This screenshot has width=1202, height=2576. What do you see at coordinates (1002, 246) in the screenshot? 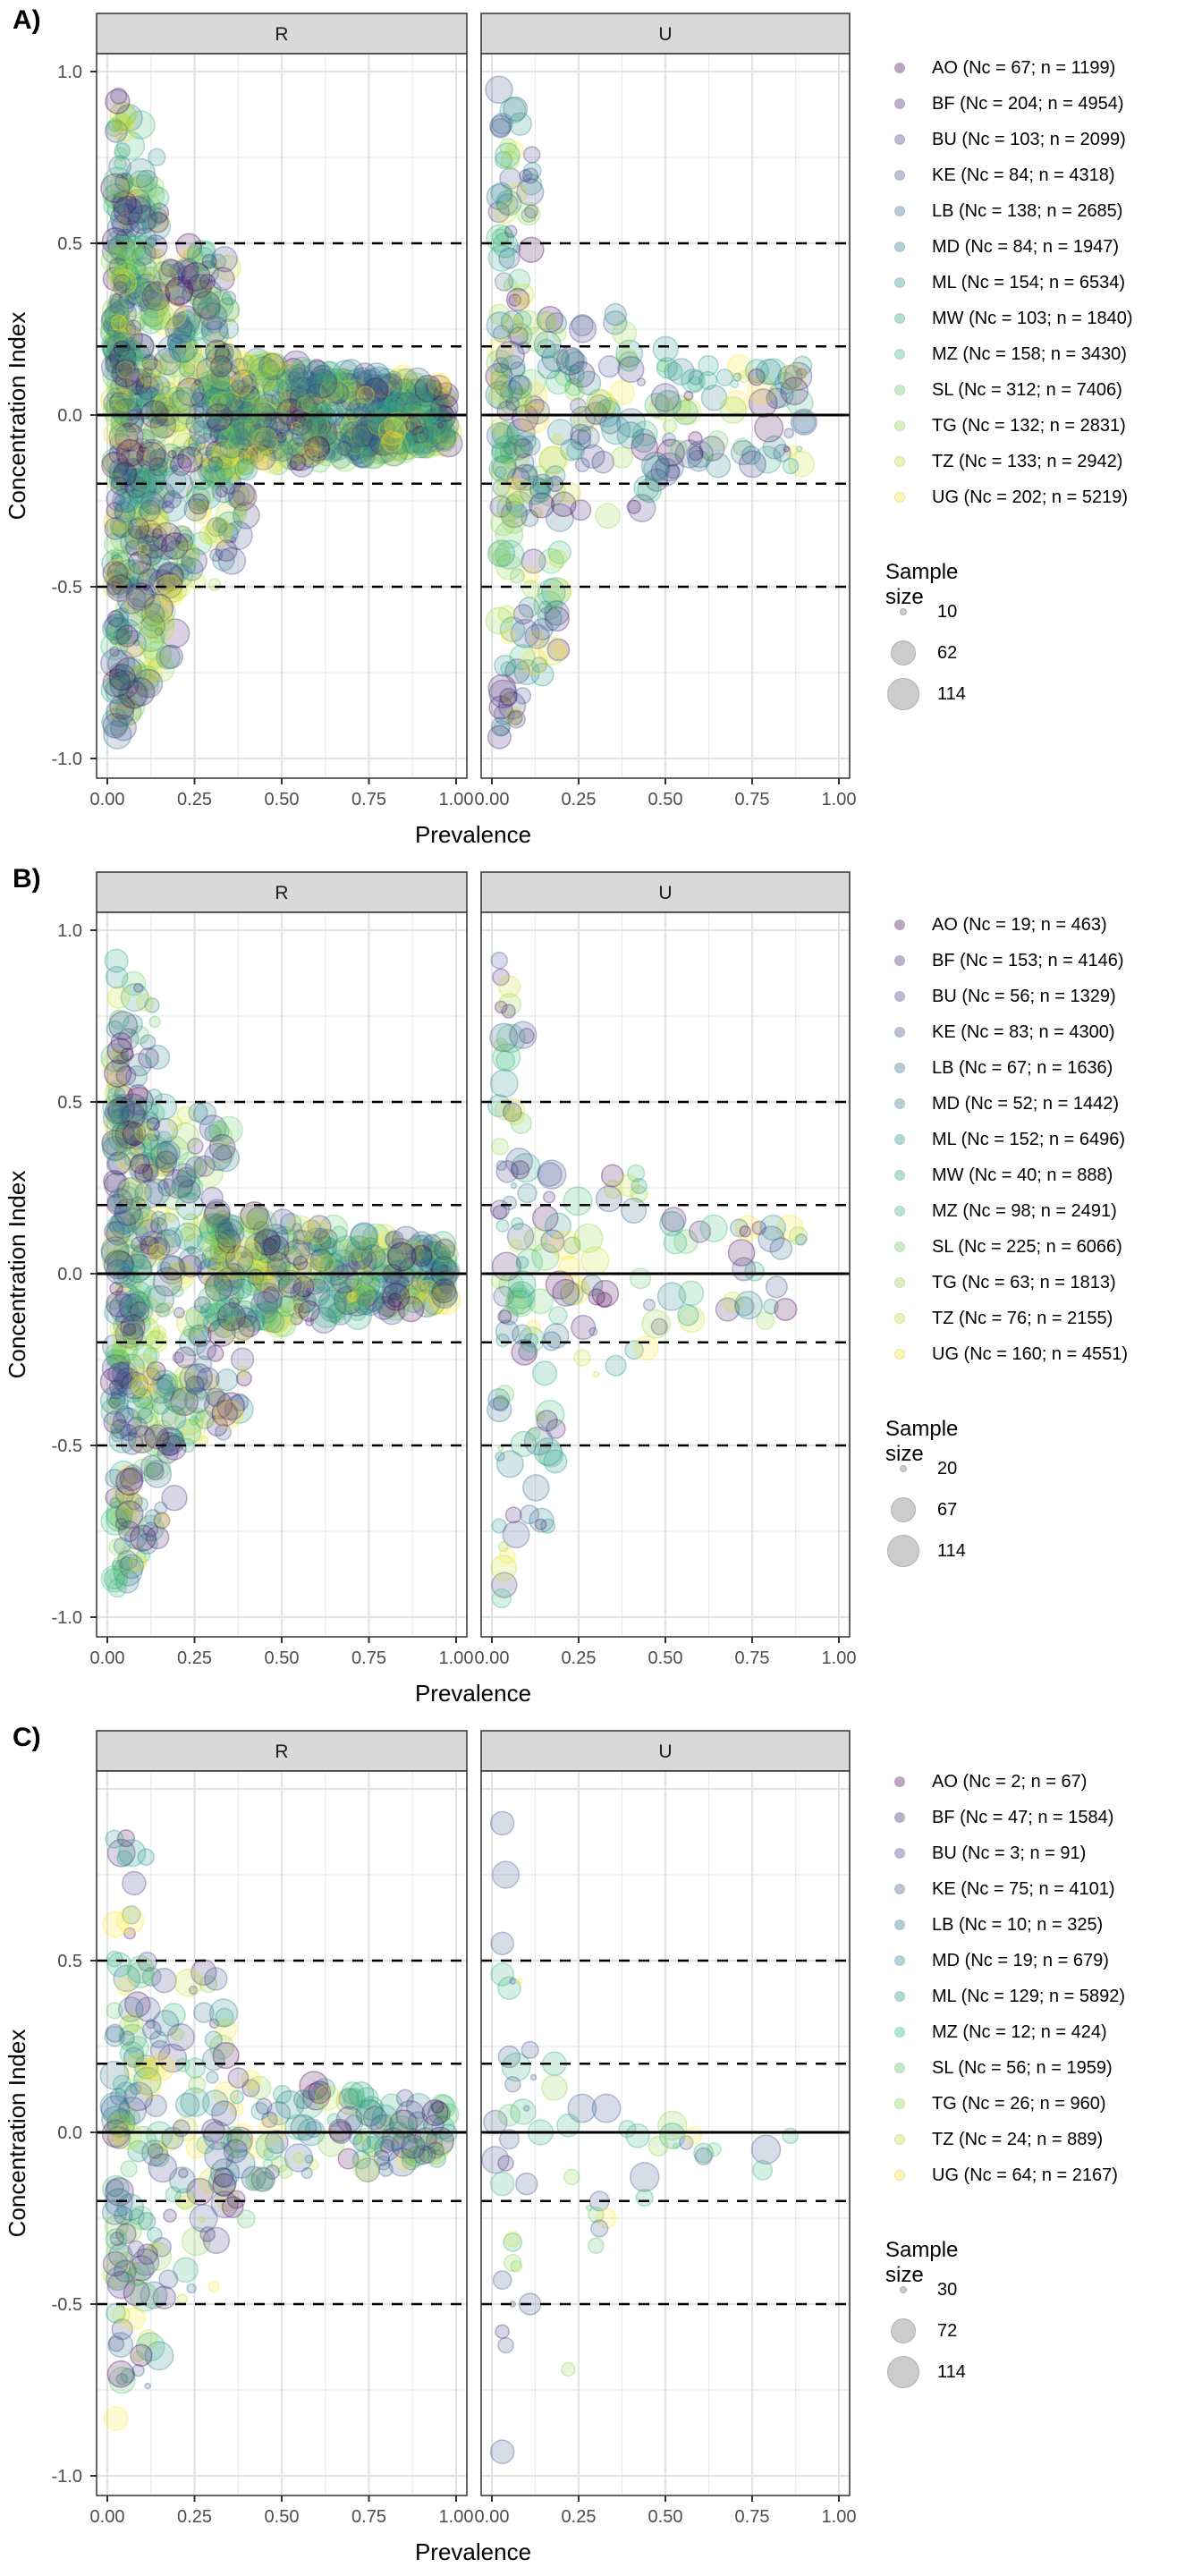
I see `legend-item-md: MD (Nc = 84; n = 1947)` at bounding box center [1002, 246].